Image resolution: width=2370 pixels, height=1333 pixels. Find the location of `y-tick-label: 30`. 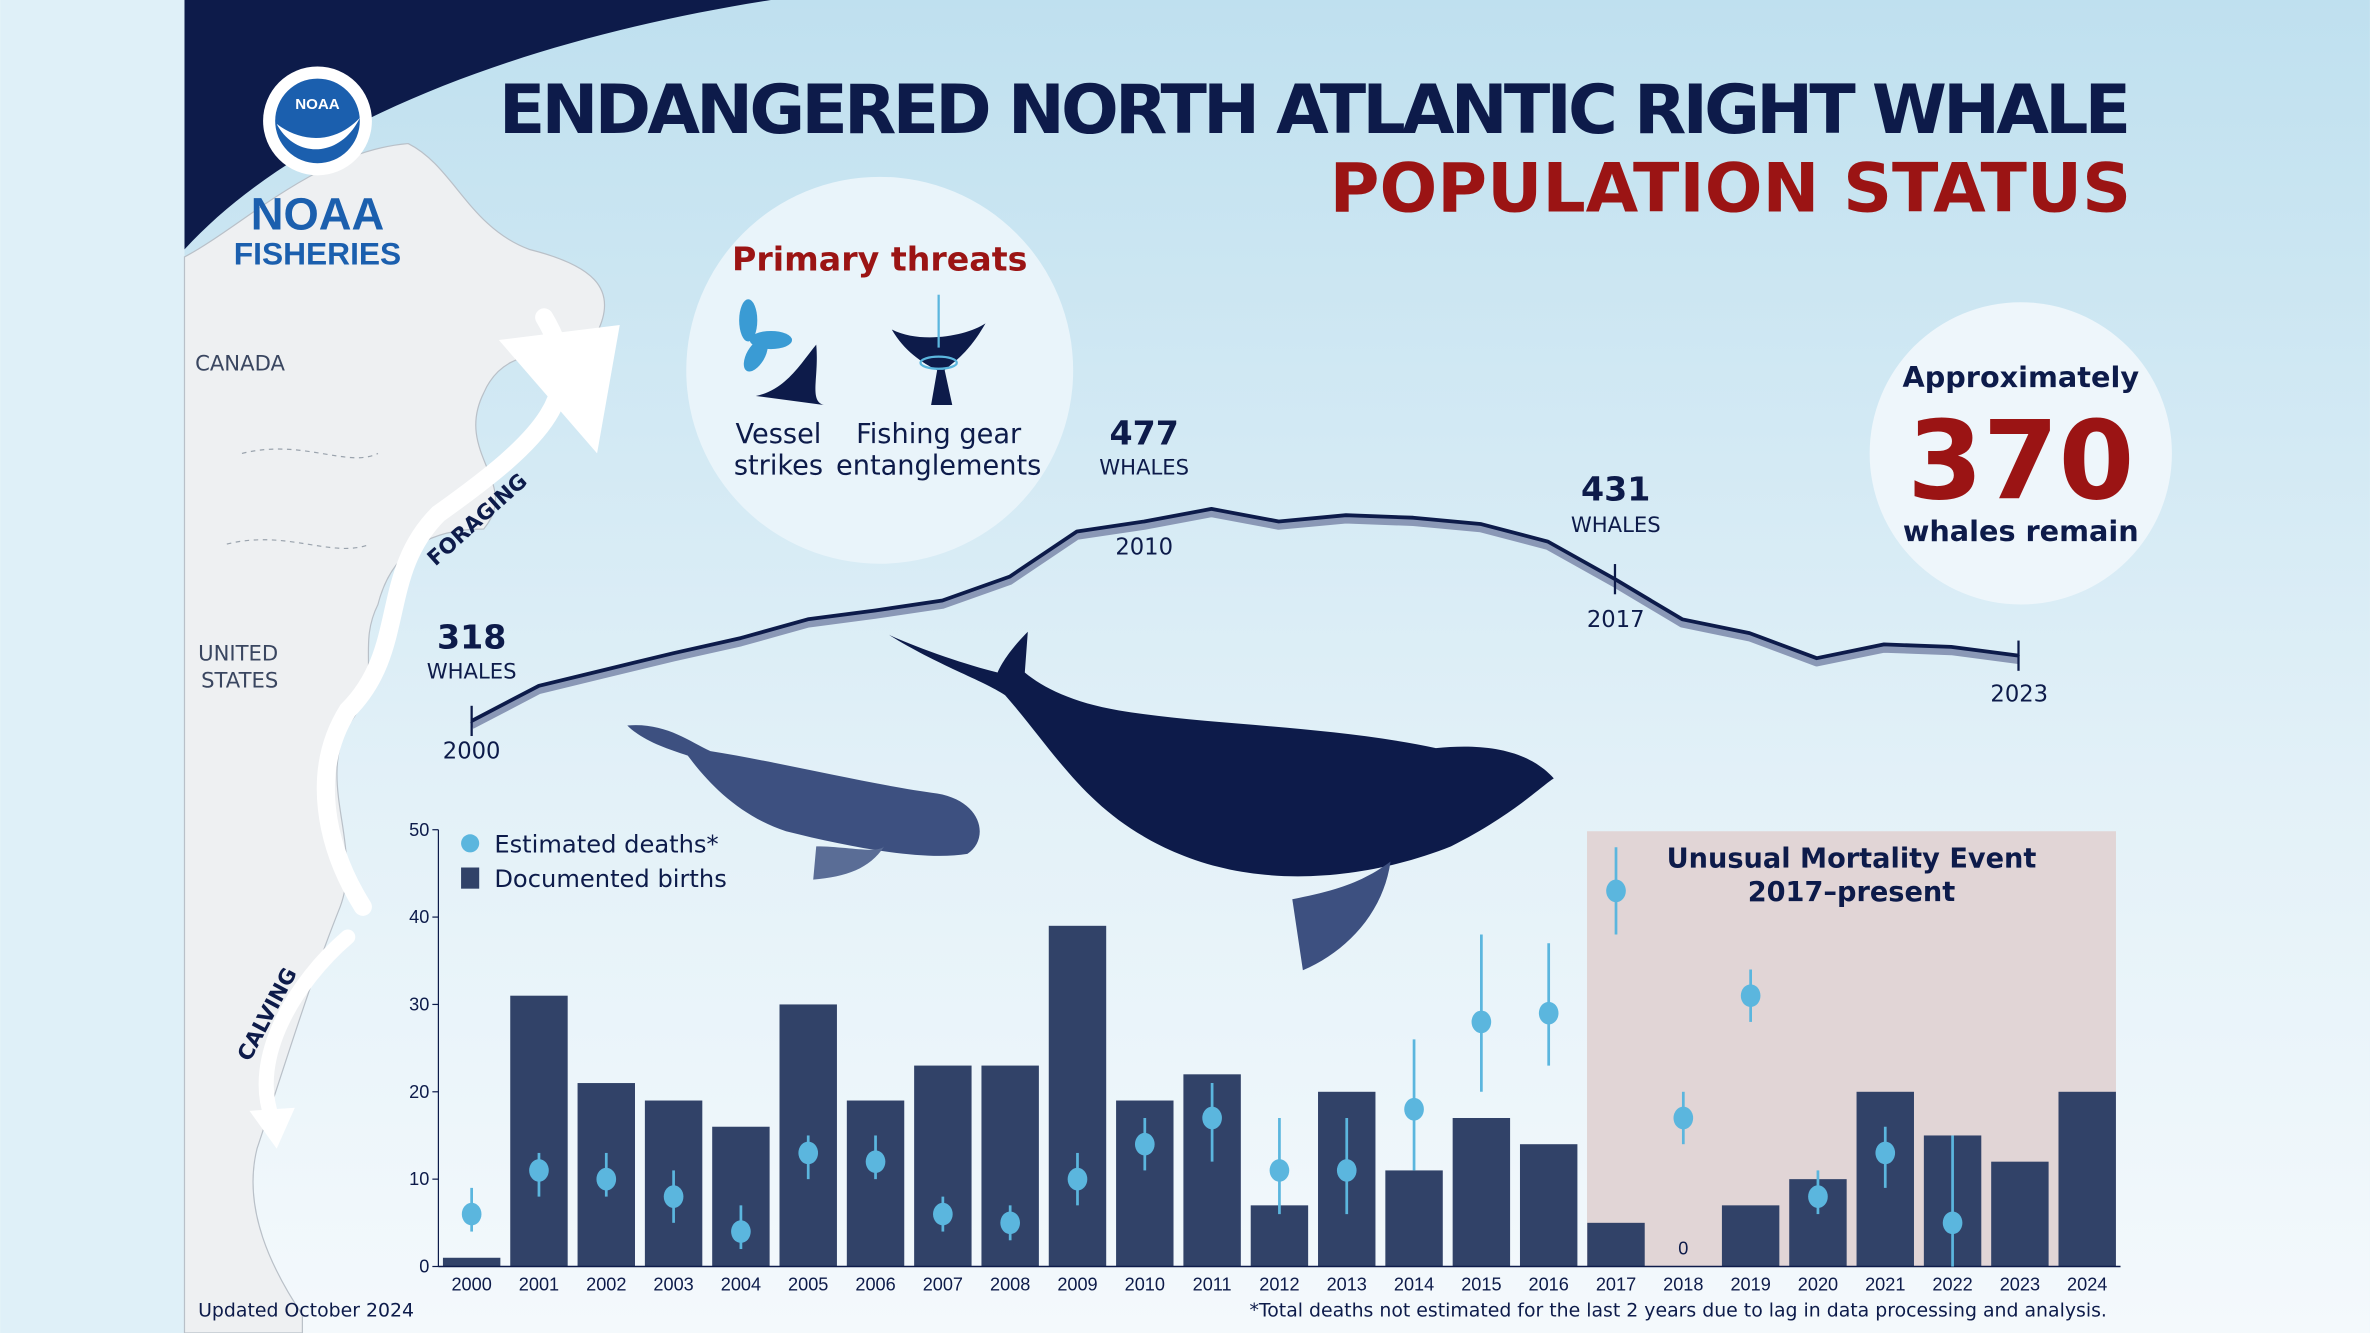

y-tick-label: 30 is located at coordinates (419, 1004).